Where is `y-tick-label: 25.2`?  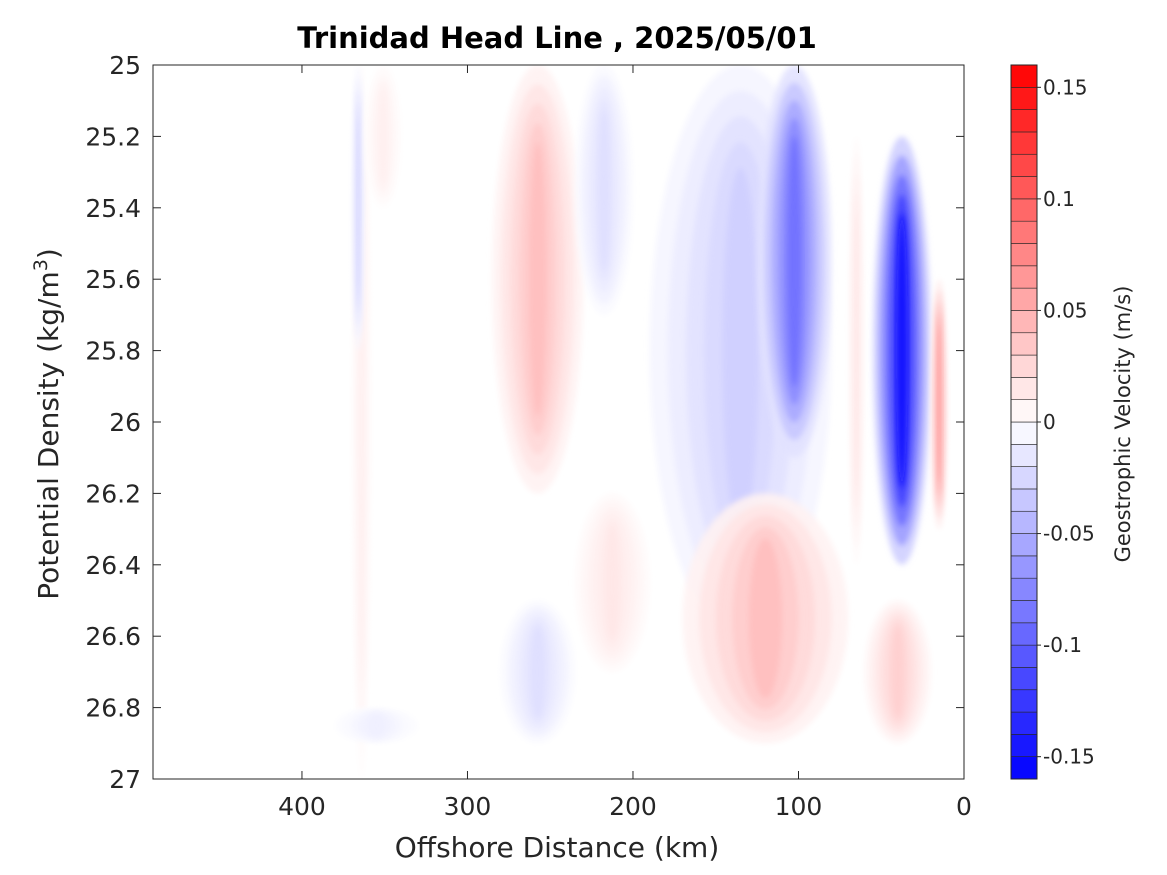 y-tick-label: 25.2 is located at coordinates (113, 136).